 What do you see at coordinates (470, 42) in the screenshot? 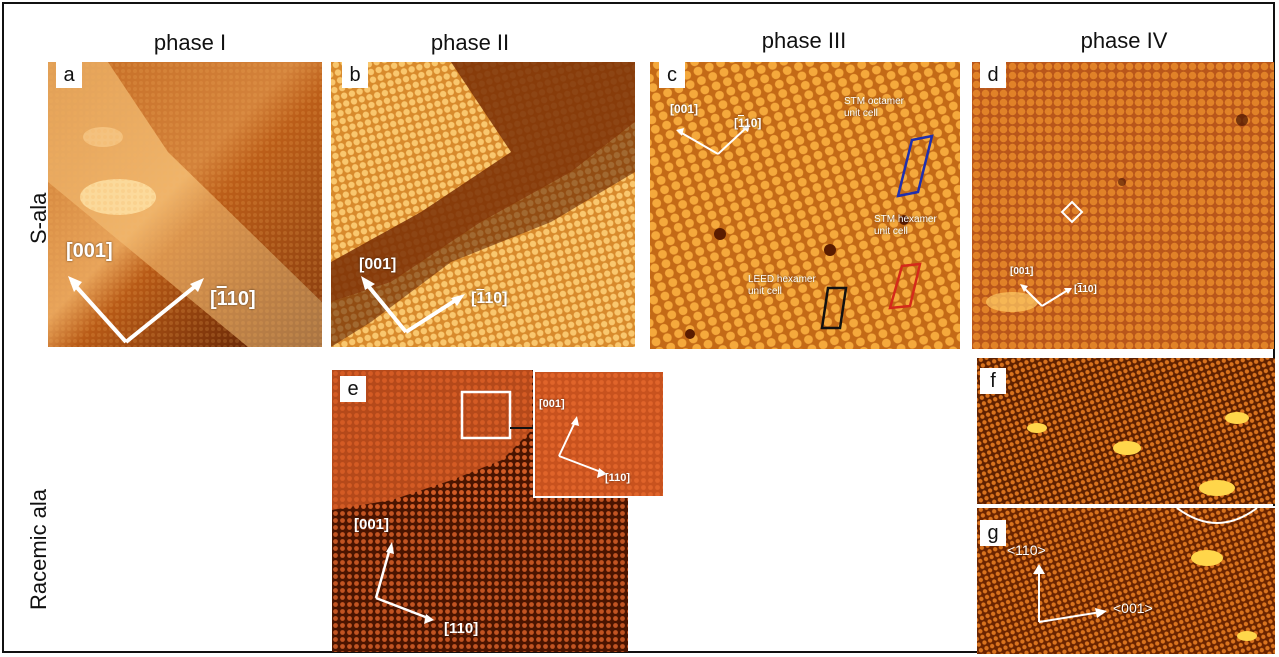
I see `column-title-phase-2: phase II` at bounding box center [470, 42].